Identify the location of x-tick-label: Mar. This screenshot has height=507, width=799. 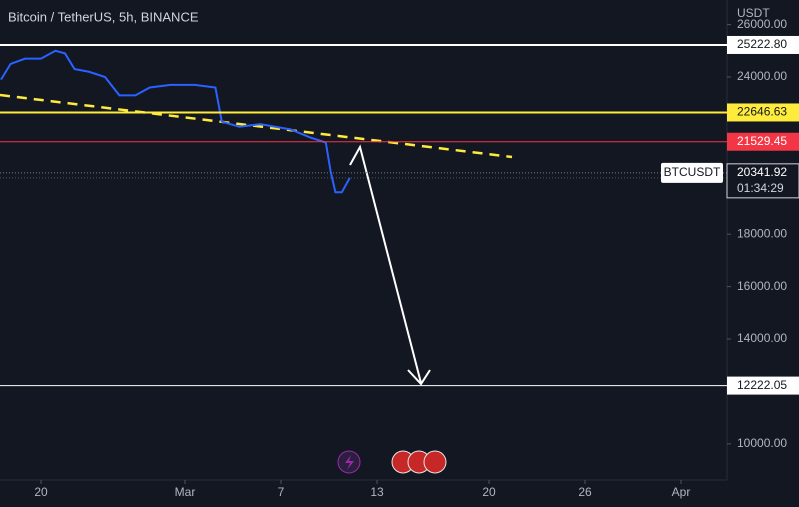
(185, 492).